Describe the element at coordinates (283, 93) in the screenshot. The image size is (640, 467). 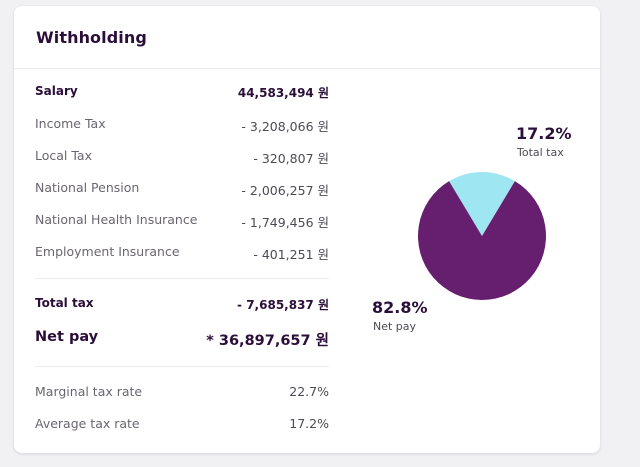
I see `salary-value: 44,583,494 원` at that location.